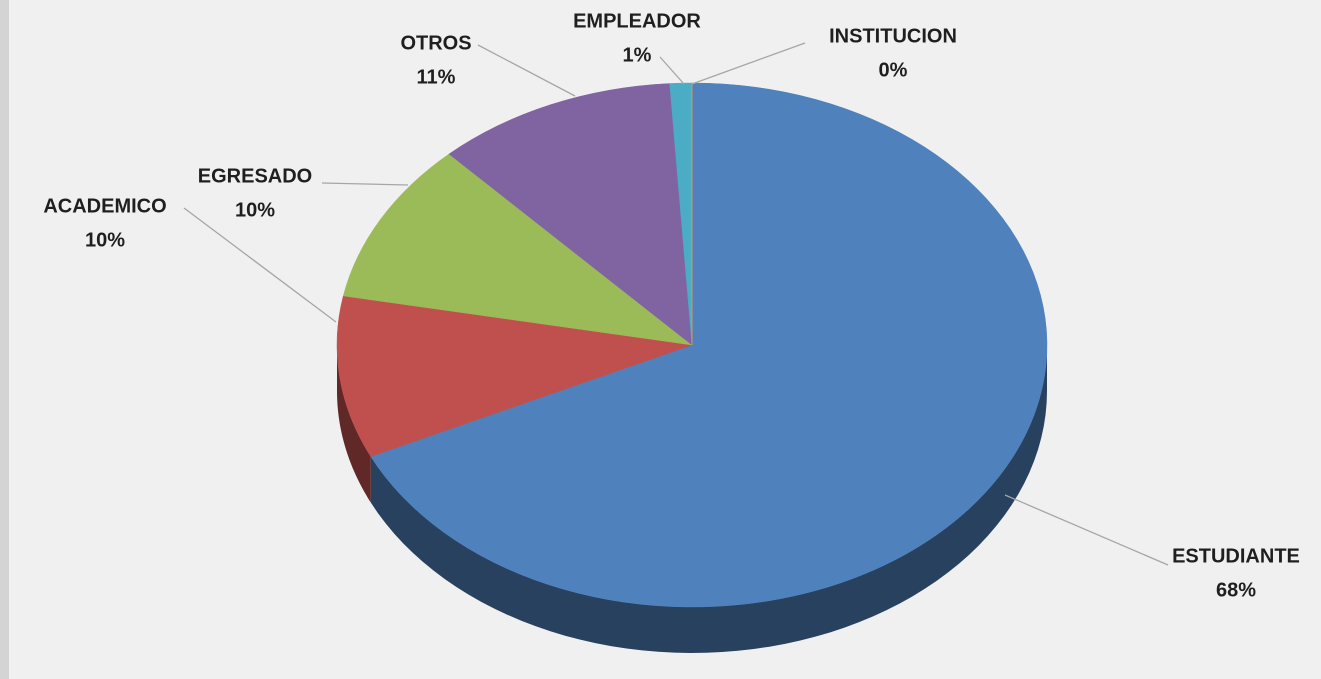 This screenshot has width=1321, height=679. I want to click on slice-label: EGRESADO, so click(255, 176).